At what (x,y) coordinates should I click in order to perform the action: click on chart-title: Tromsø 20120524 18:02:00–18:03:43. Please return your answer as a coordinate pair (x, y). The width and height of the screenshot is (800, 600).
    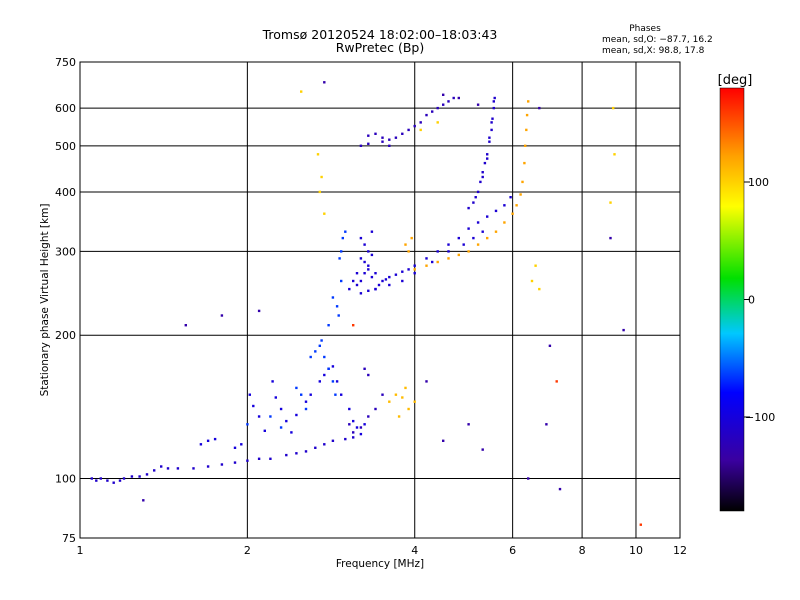
    Looking at the image, I should click on (380, 34).